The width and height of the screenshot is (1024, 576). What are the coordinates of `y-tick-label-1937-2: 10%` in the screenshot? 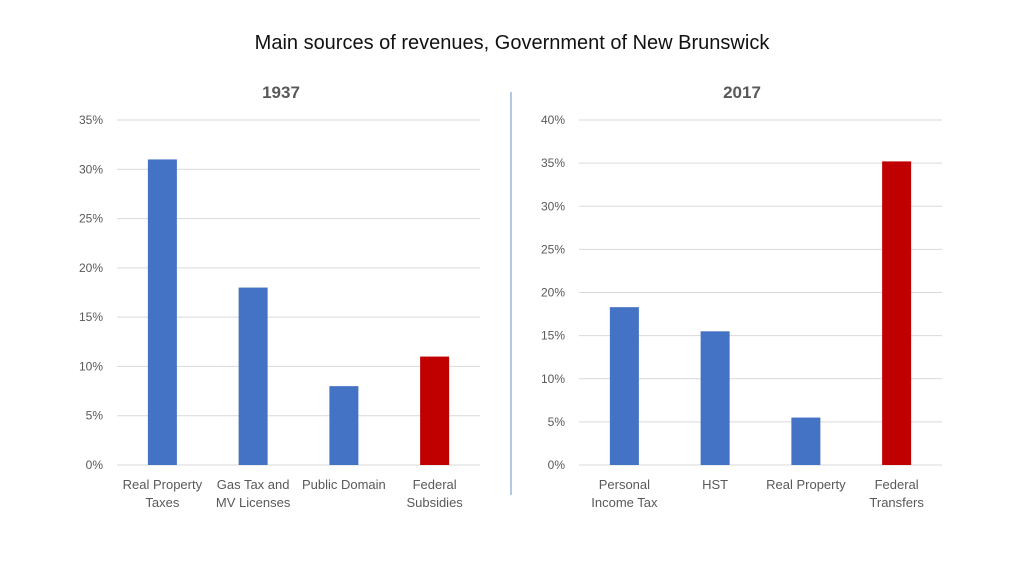 It's located at (91, 366).